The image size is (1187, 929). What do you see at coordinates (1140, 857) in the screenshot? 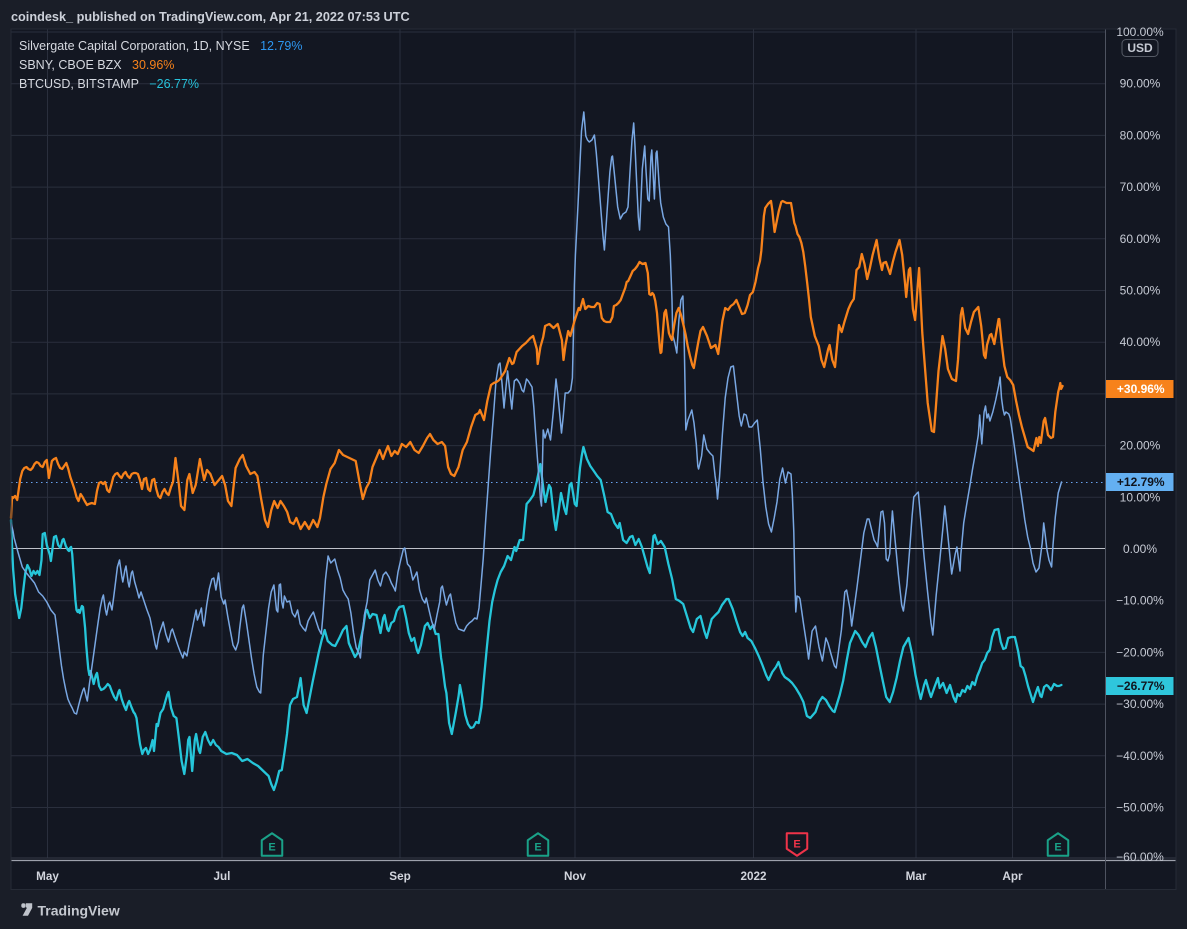
I see `svg-text: −60.00%` at bounding box center [1140, 857].